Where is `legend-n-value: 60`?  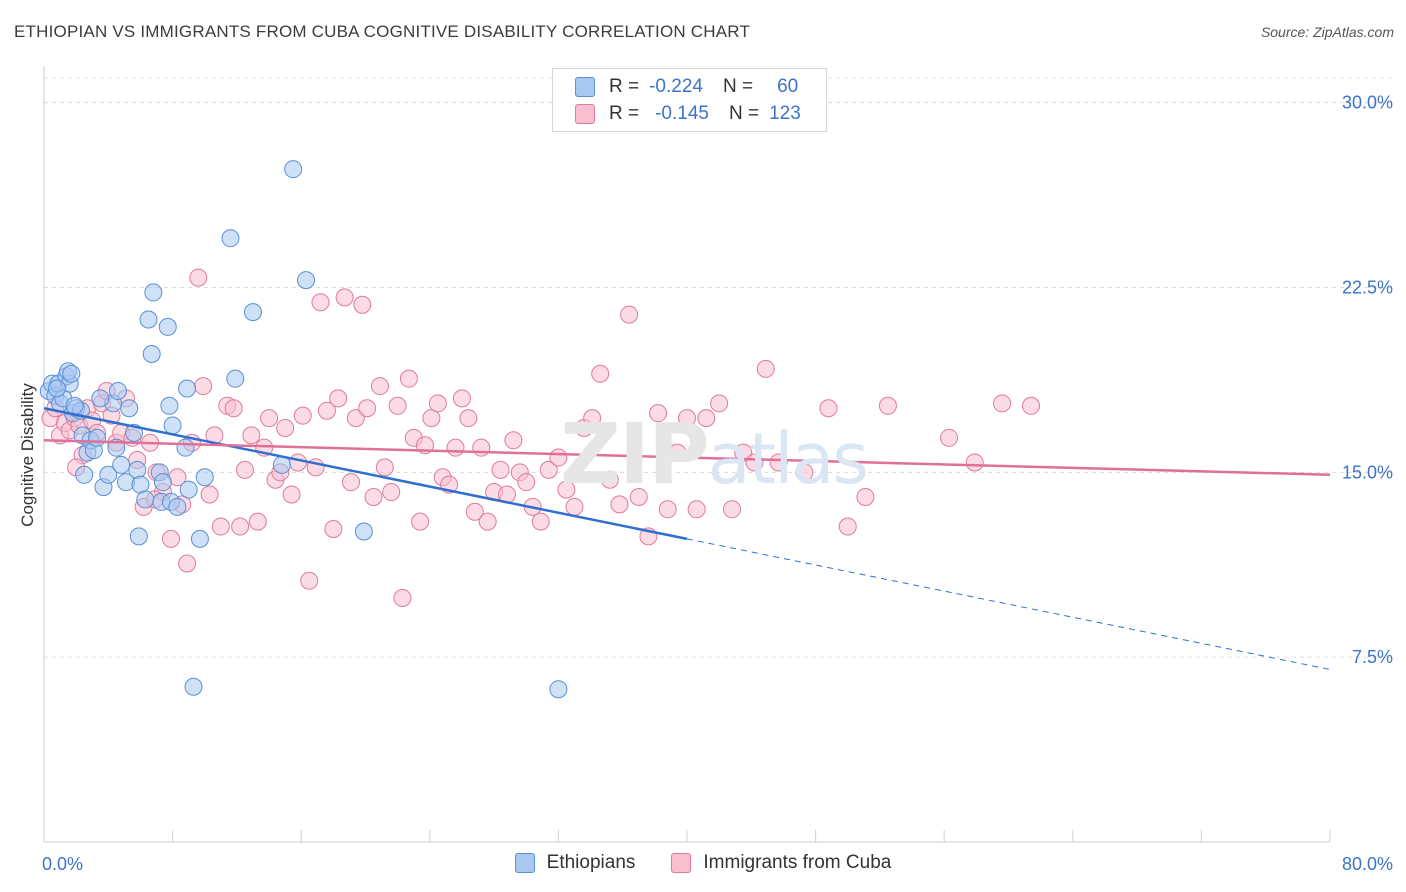
legend-n-value: 60 is located at coordinates (788, 86).